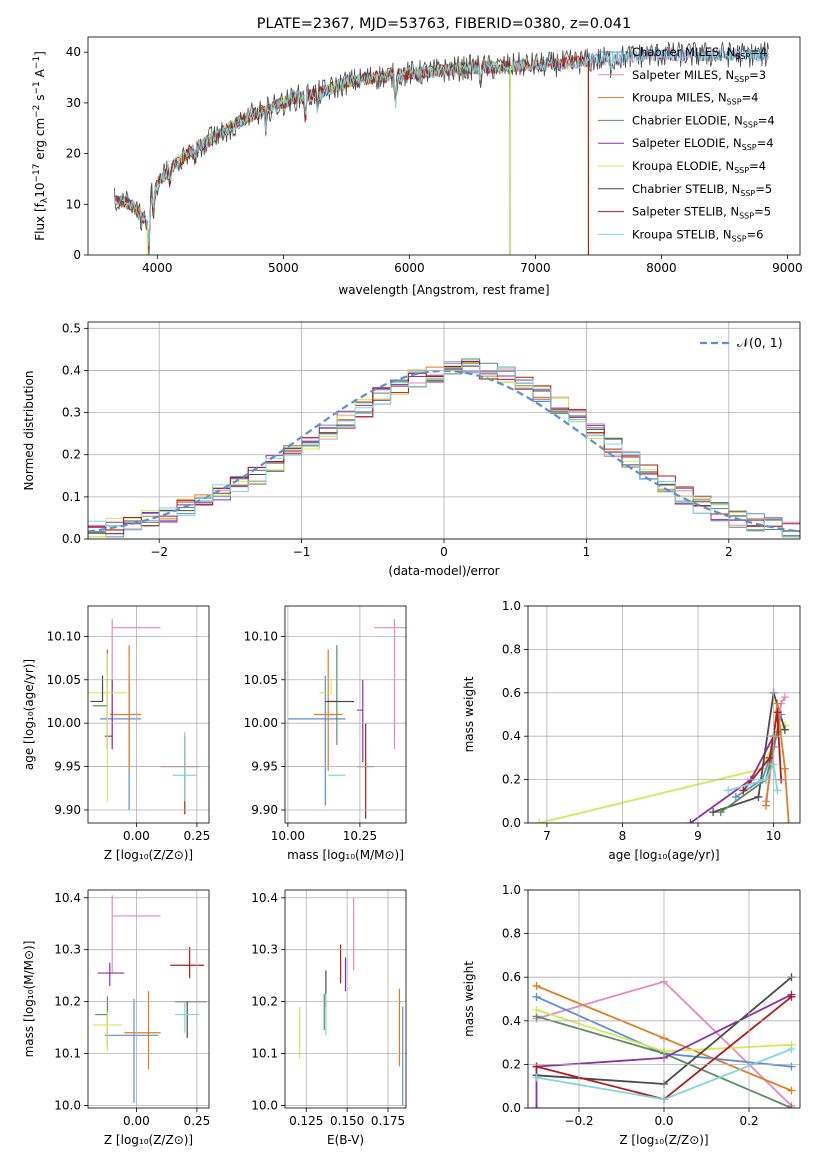  Describe the element at coordinates (37, 173) in the screenshot. I see `y-label-part: −17` at that location.